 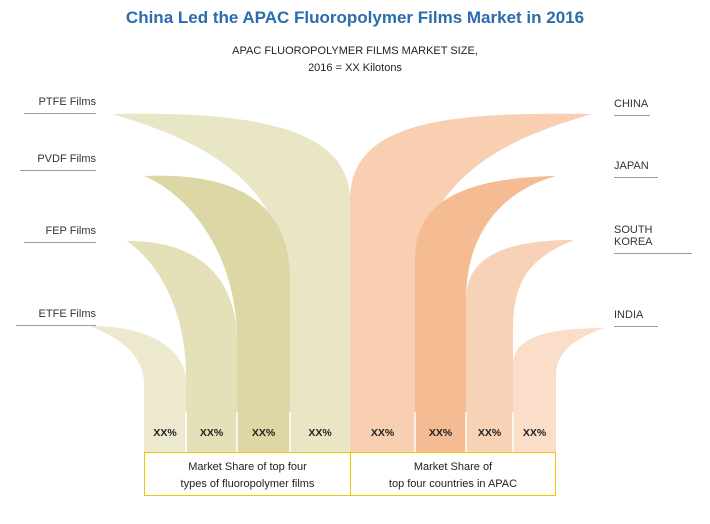 I want to click on ptfe-value-cell-bg, so click(x=320, y=432).